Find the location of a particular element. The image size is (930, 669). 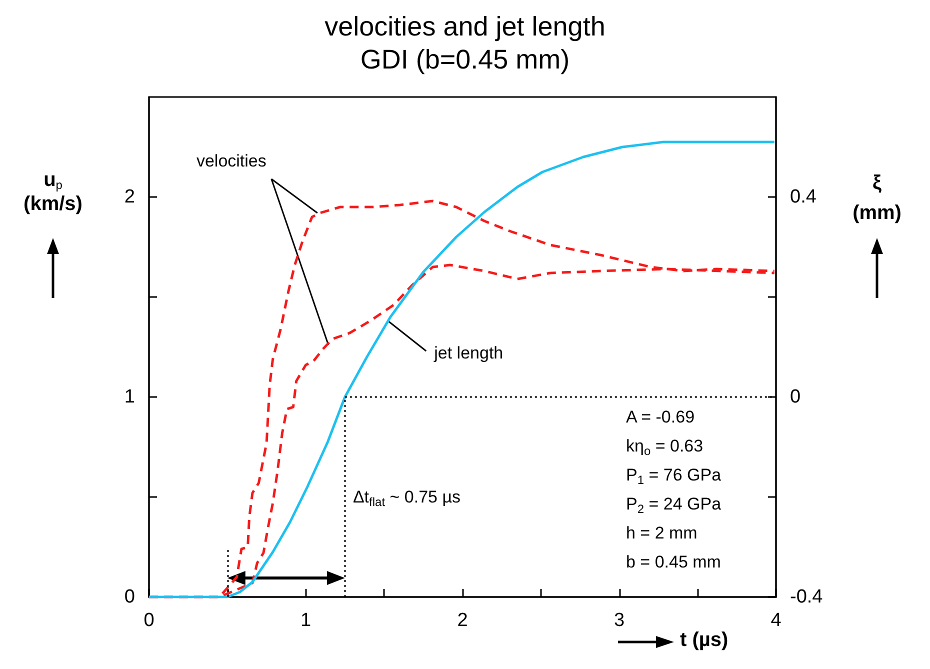

y2-tick-label: 0 is located at coordinates (795, 397).